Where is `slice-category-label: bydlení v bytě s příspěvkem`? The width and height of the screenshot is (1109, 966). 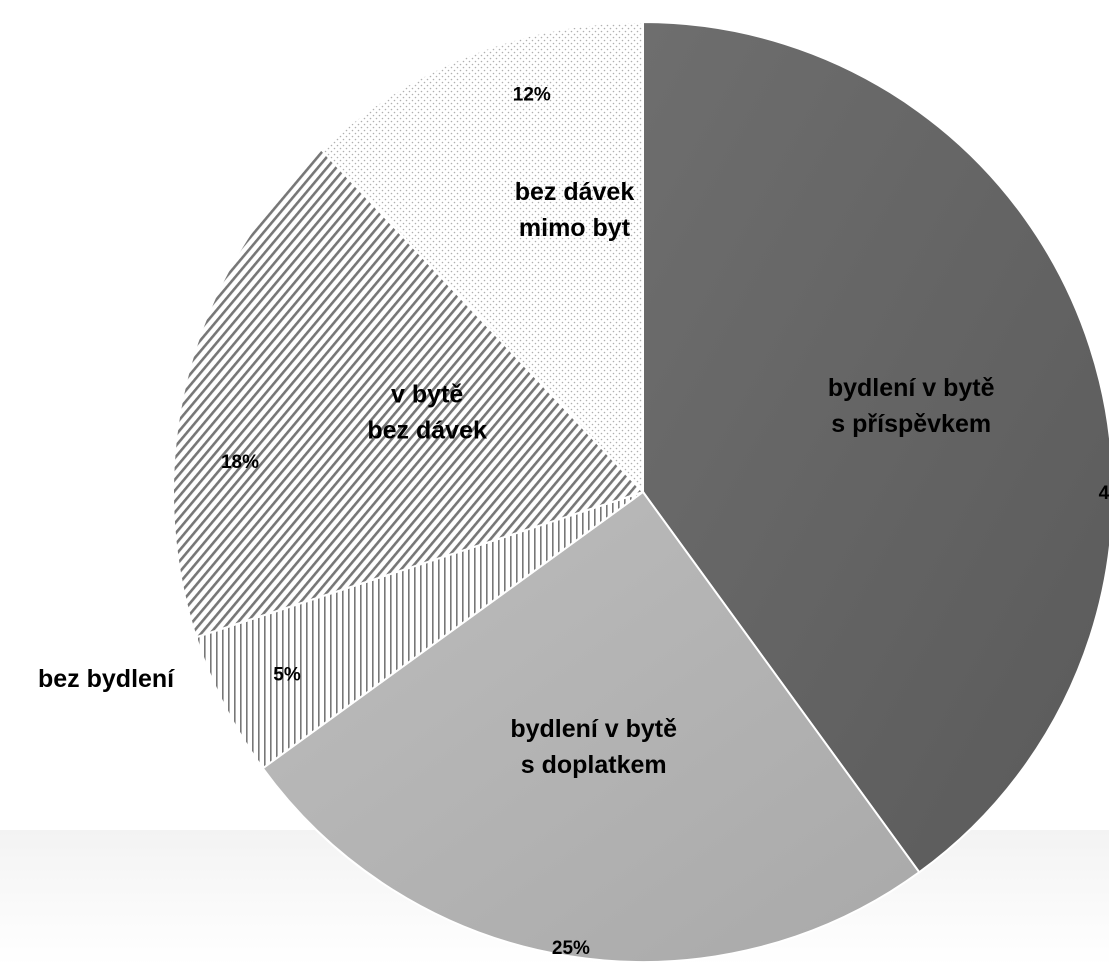
slice-category-label: bydlení v bytě s příspěvkem is located at coordinates (911, 406).